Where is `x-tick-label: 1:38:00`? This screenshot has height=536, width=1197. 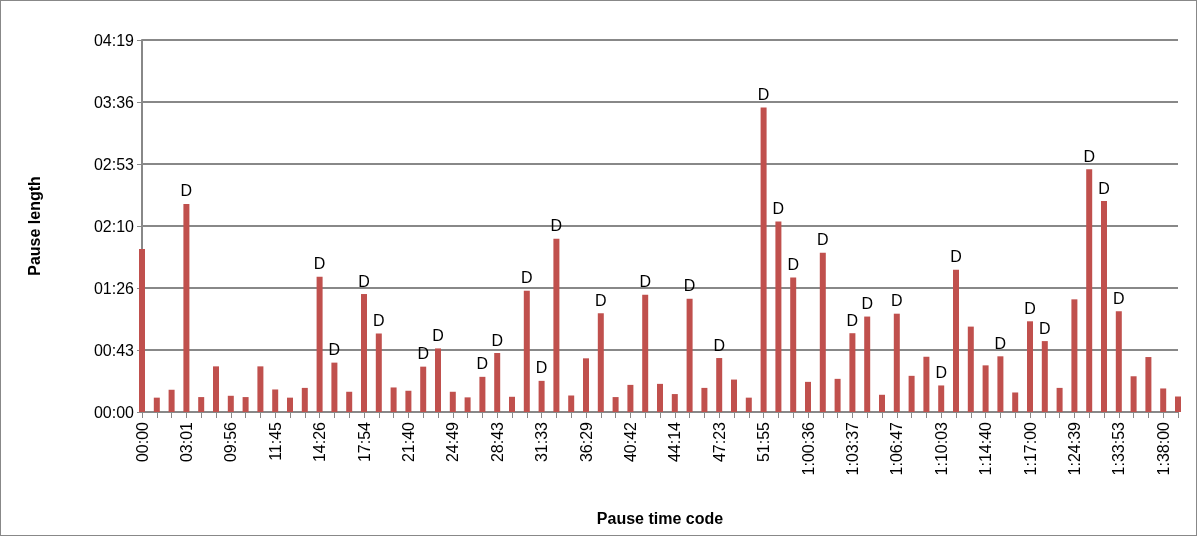 x-tick-label: 1:38:00 is located at coordinates (1163, 448).